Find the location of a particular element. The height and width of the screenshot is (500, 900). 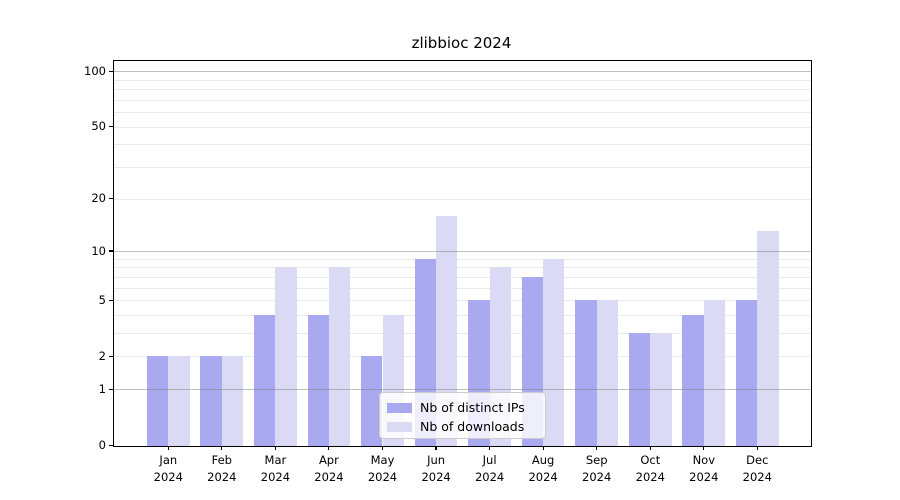

y-tick-label: 10 is located at coordinates (98, 250).